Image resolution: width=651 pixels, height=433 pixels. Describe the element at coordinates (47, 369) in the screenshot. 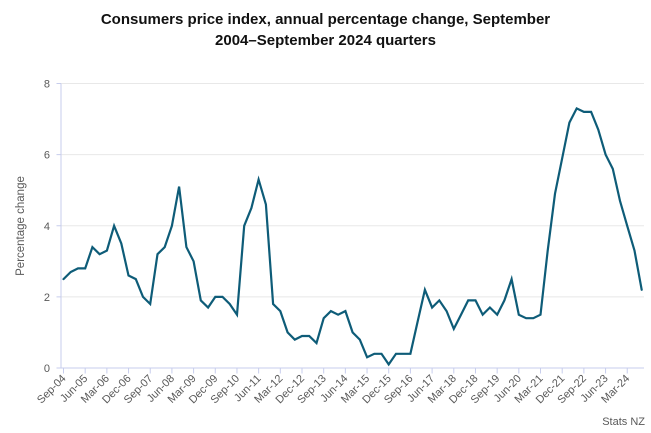

I see `y-tick-label-0: 0` at that location.